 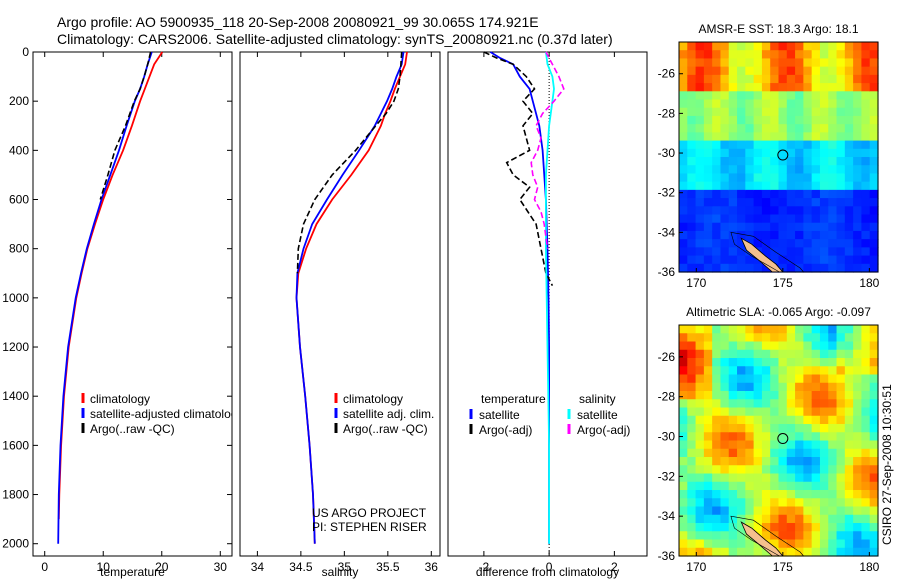 What do you see at coordinates (667, 397) in the screenshot?
I see `y-tick-label: -28` at bounding box center [667, 397].